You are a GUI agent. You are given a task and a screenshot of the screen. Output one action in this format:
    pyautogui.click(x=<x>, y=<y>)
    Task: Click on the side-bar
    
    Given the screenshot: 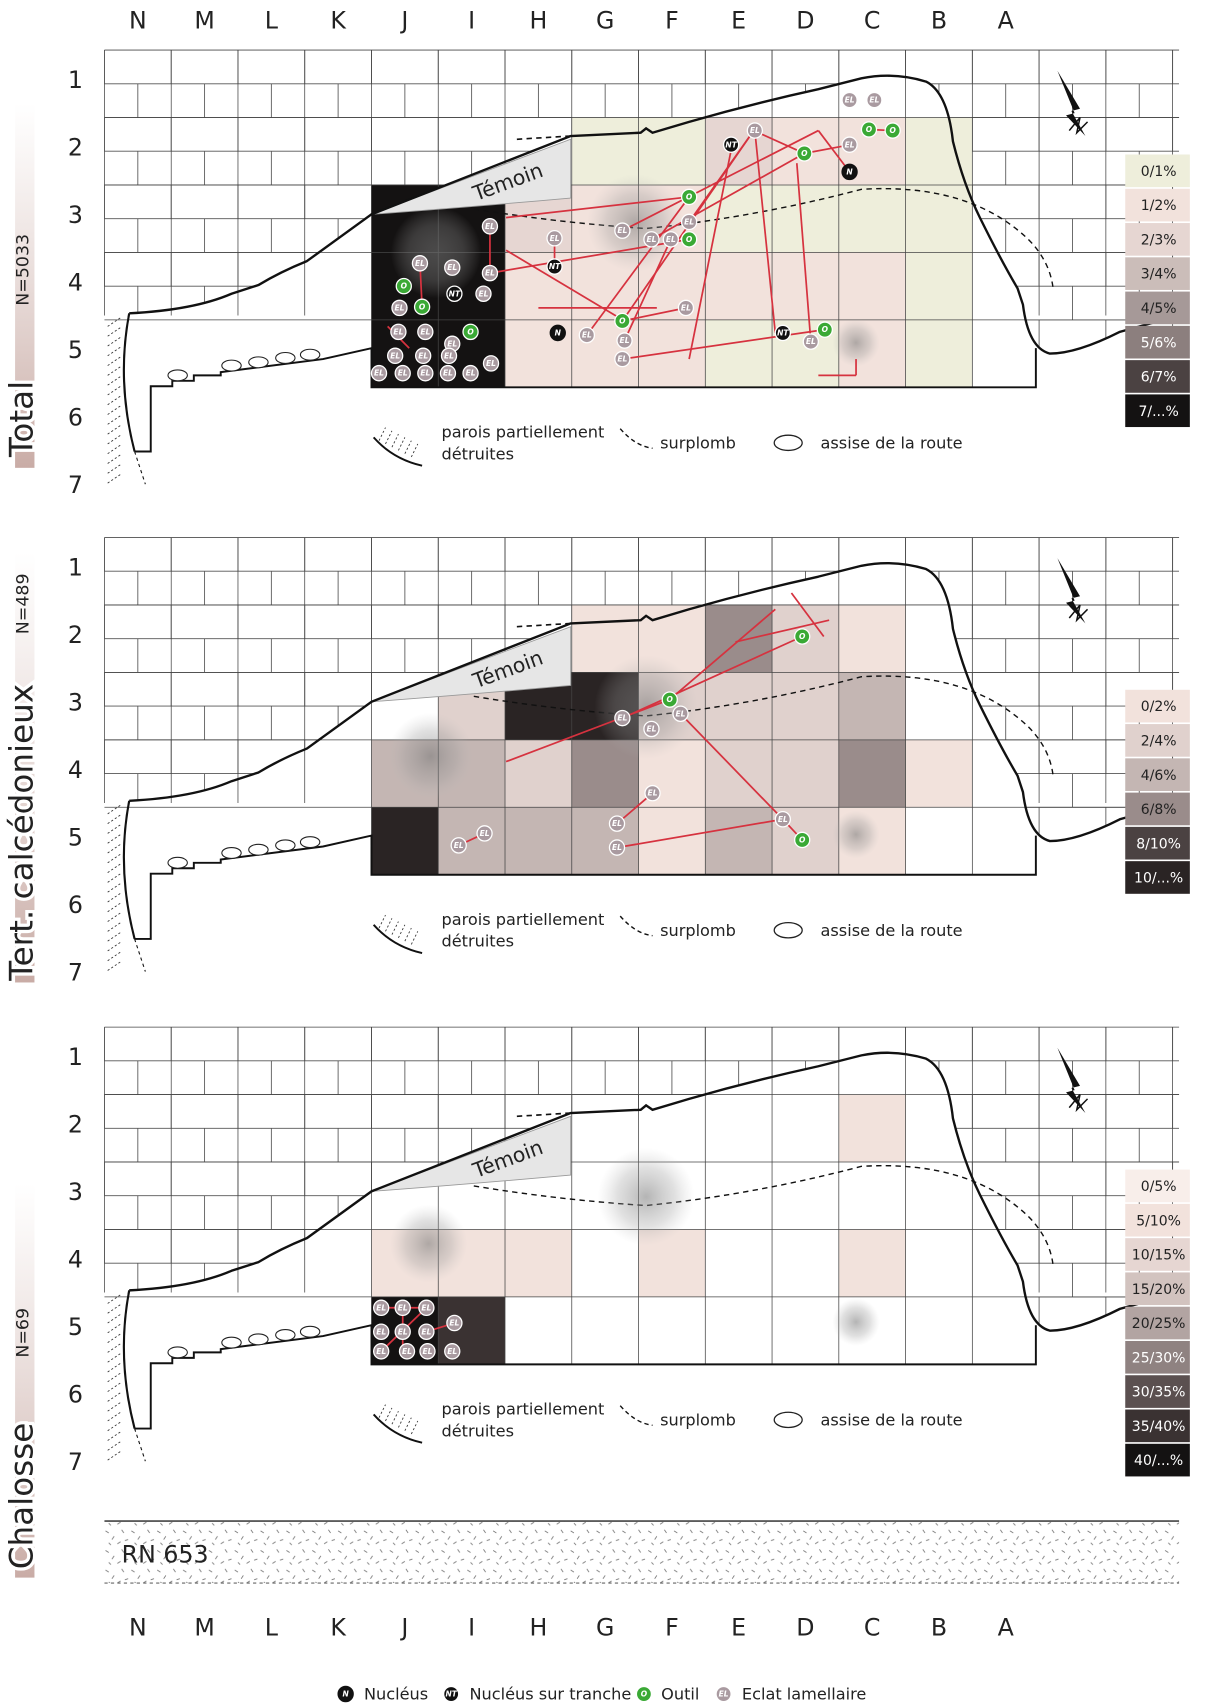 What is the action you would take?
    pyautogui.click(x=25, y=285)
    